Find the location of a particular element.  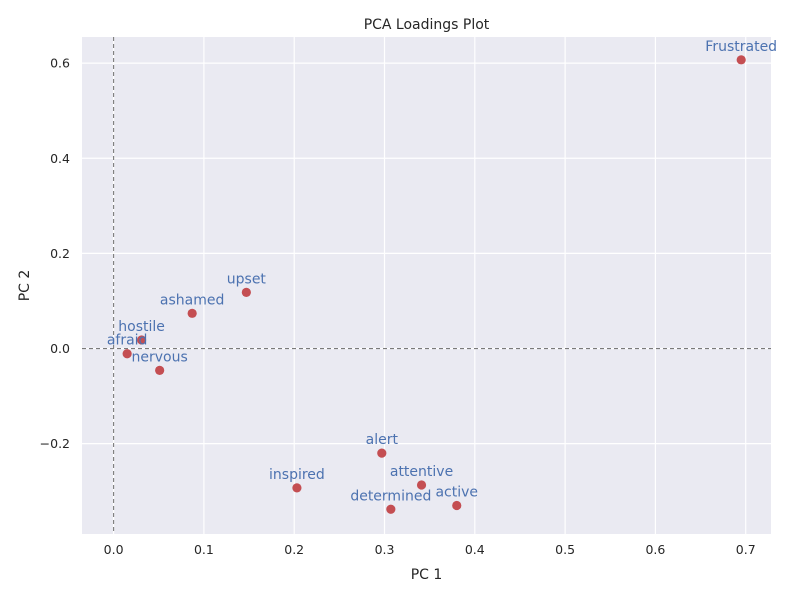

y-tick-labels: −0.2 0.0 0.2 0.4 0.6 is located at coordinates (55, 253).